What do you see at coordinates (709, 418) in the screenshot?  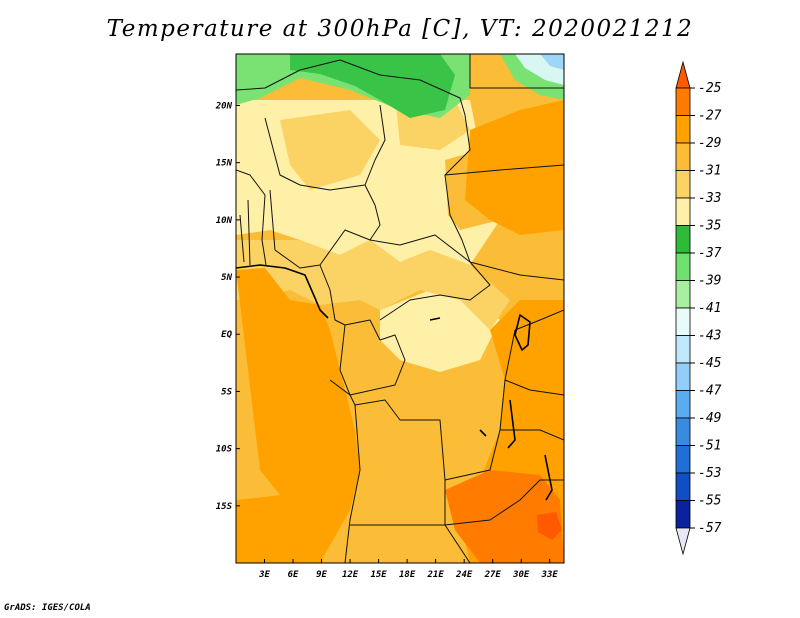 I see `colorbar-label: -49` at bounding box center [709, 418].